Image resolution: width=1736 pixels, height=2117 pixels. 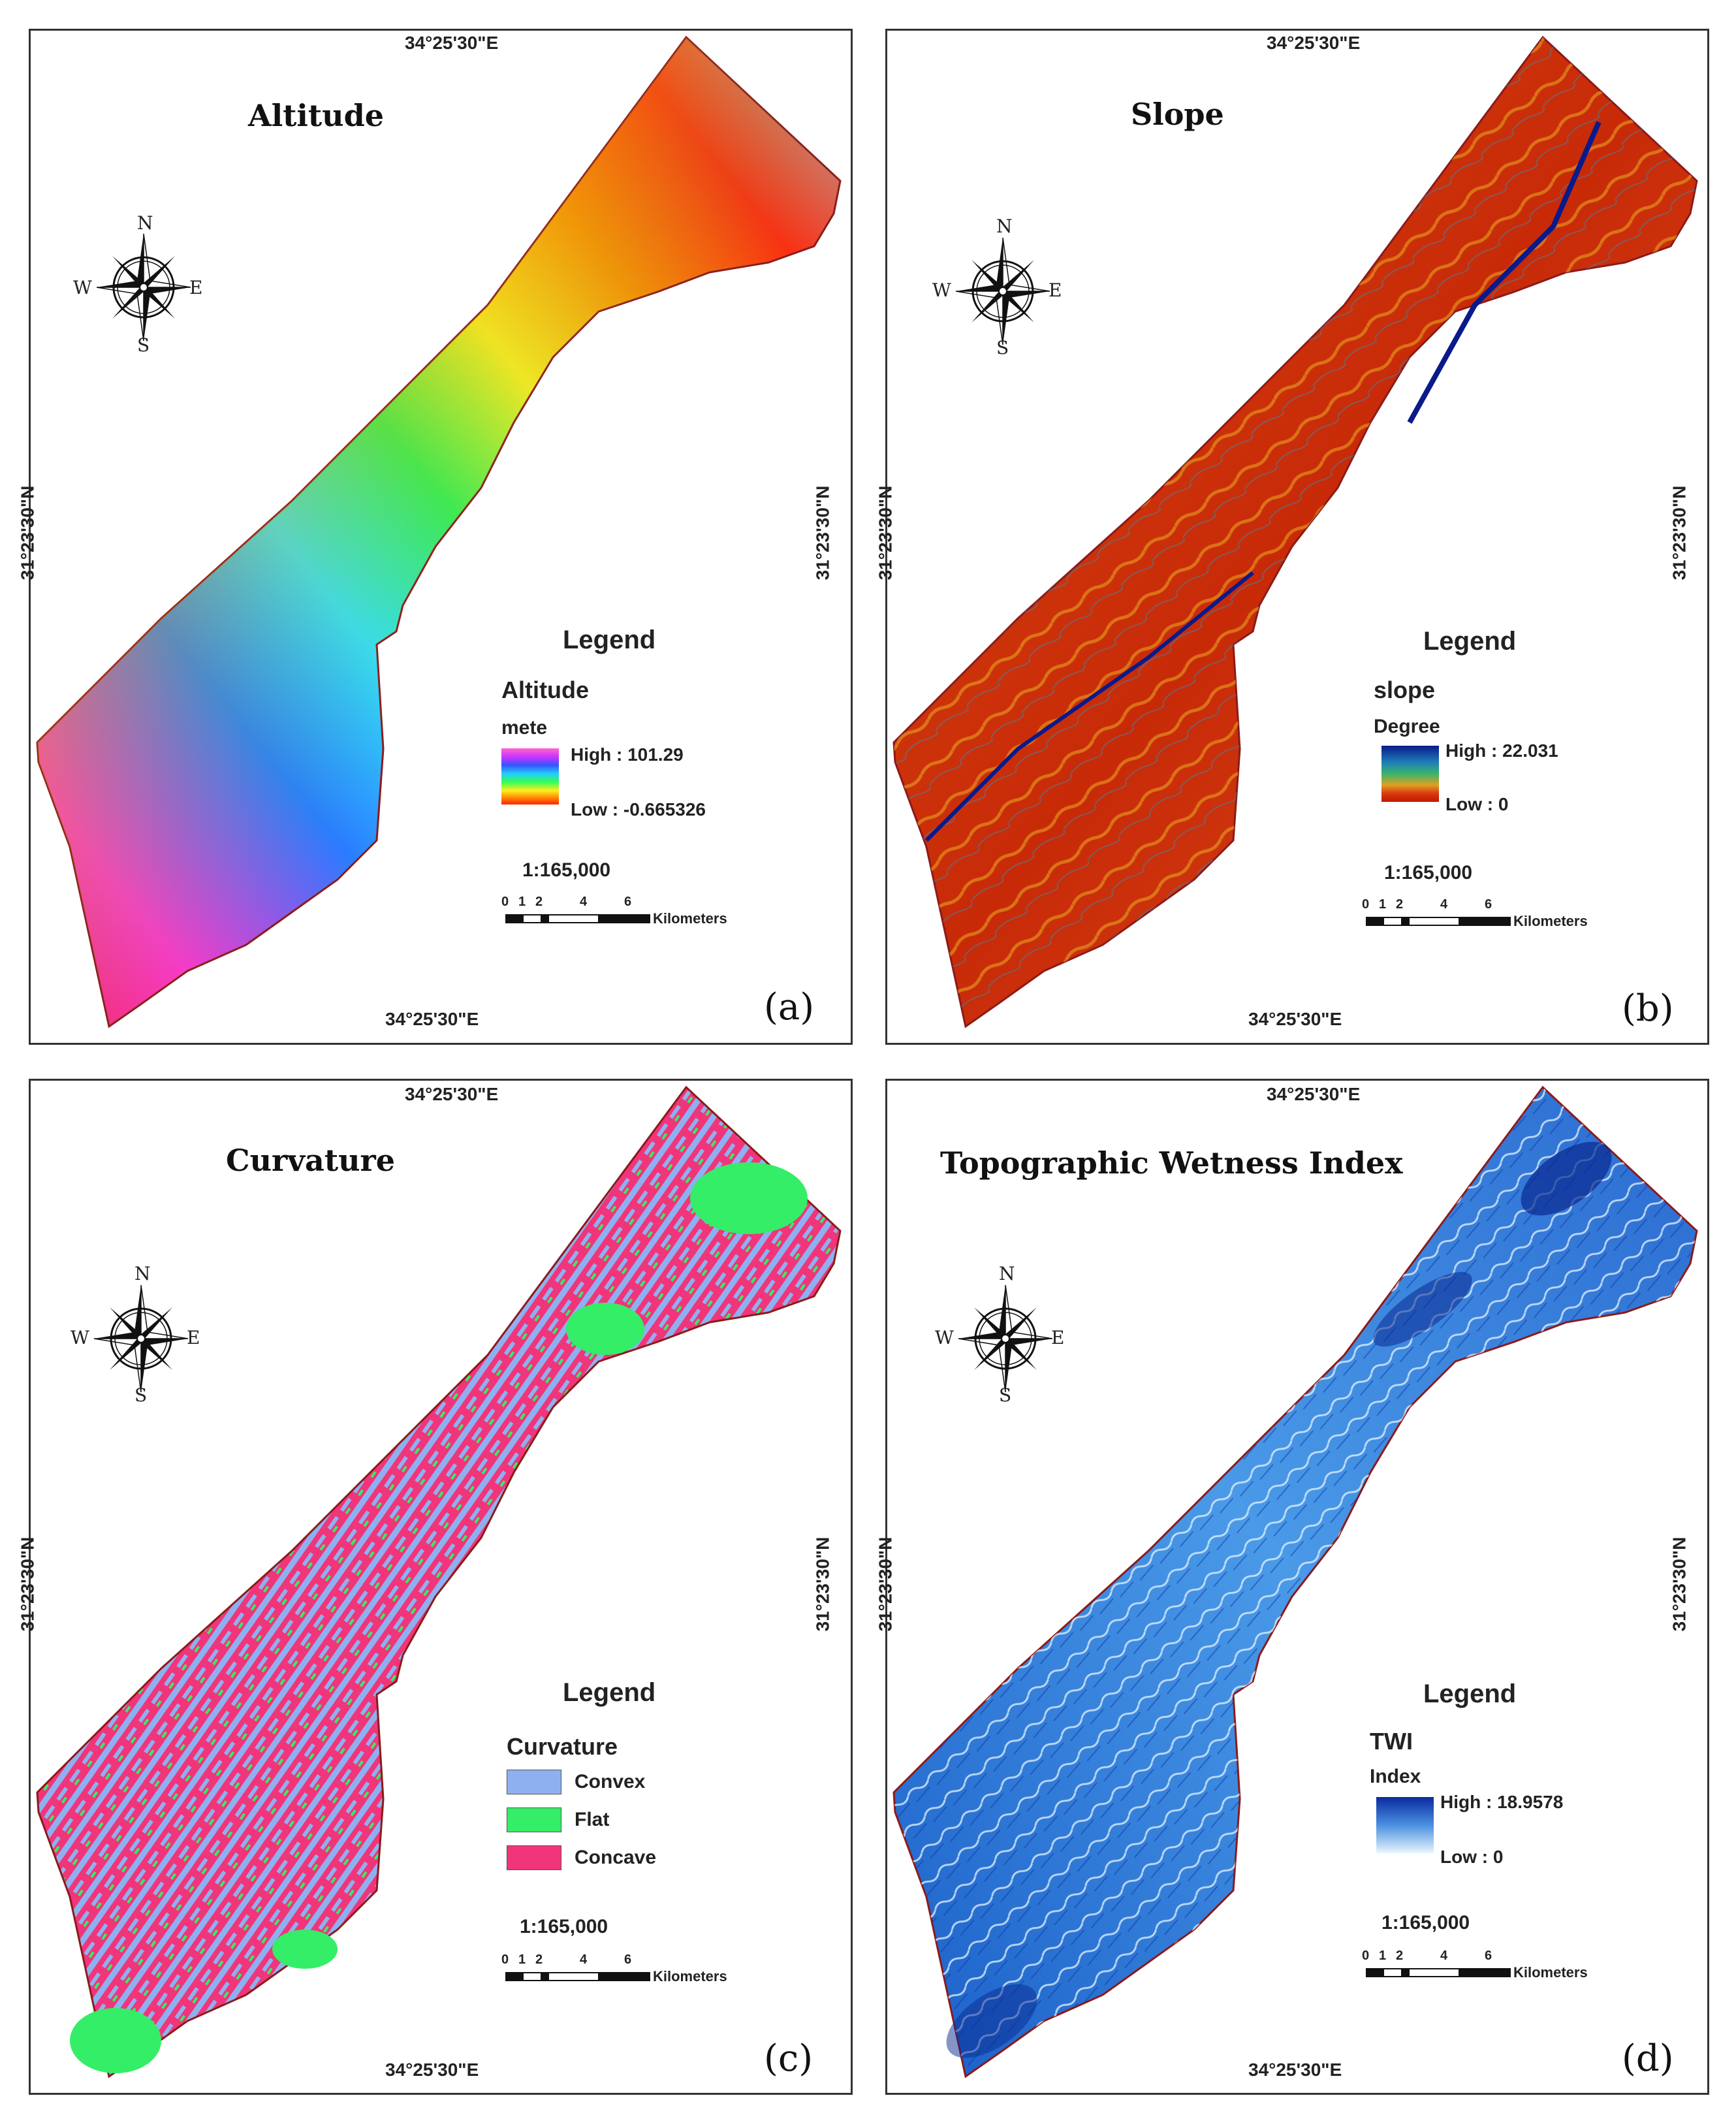 I want to click on legend-unit: mete, so click(x=524, y=728).